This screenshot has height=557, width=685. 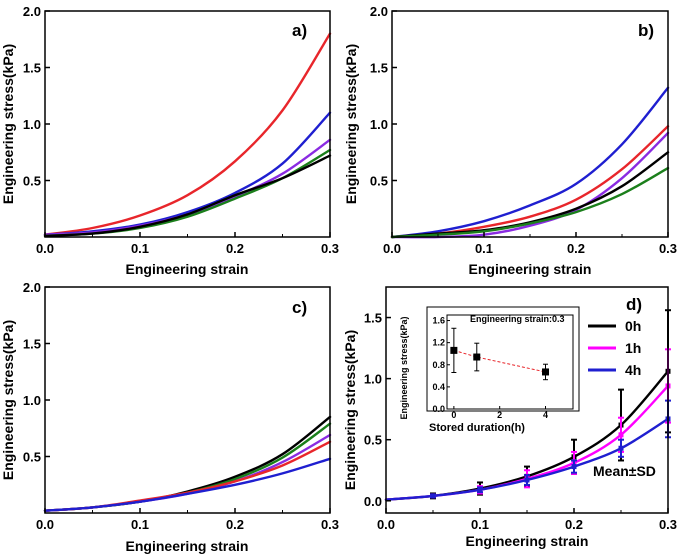 I want to click on panel-d-xlabel: Engineering strain, so click(x=527, y=541).